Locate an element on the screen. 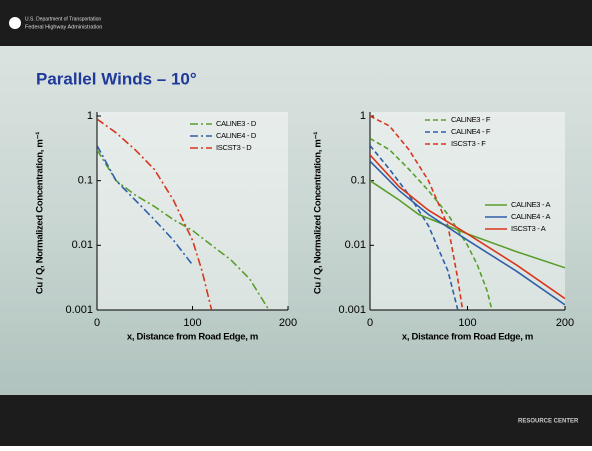 Image resolution: width=592 pixels, height=451 pixels. agency: Federal Highway Administration is located at coordinates (63, 27).